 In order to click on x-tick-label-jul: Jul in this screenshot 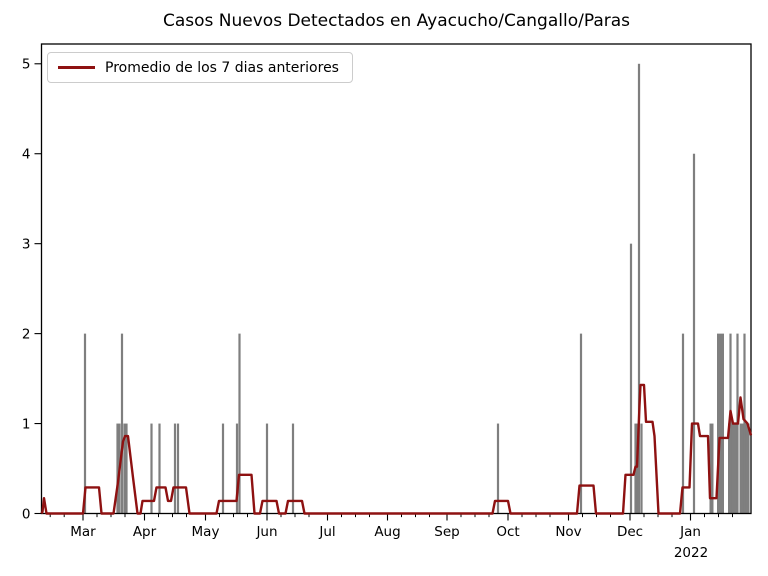, I will do `click(326, 532)`.